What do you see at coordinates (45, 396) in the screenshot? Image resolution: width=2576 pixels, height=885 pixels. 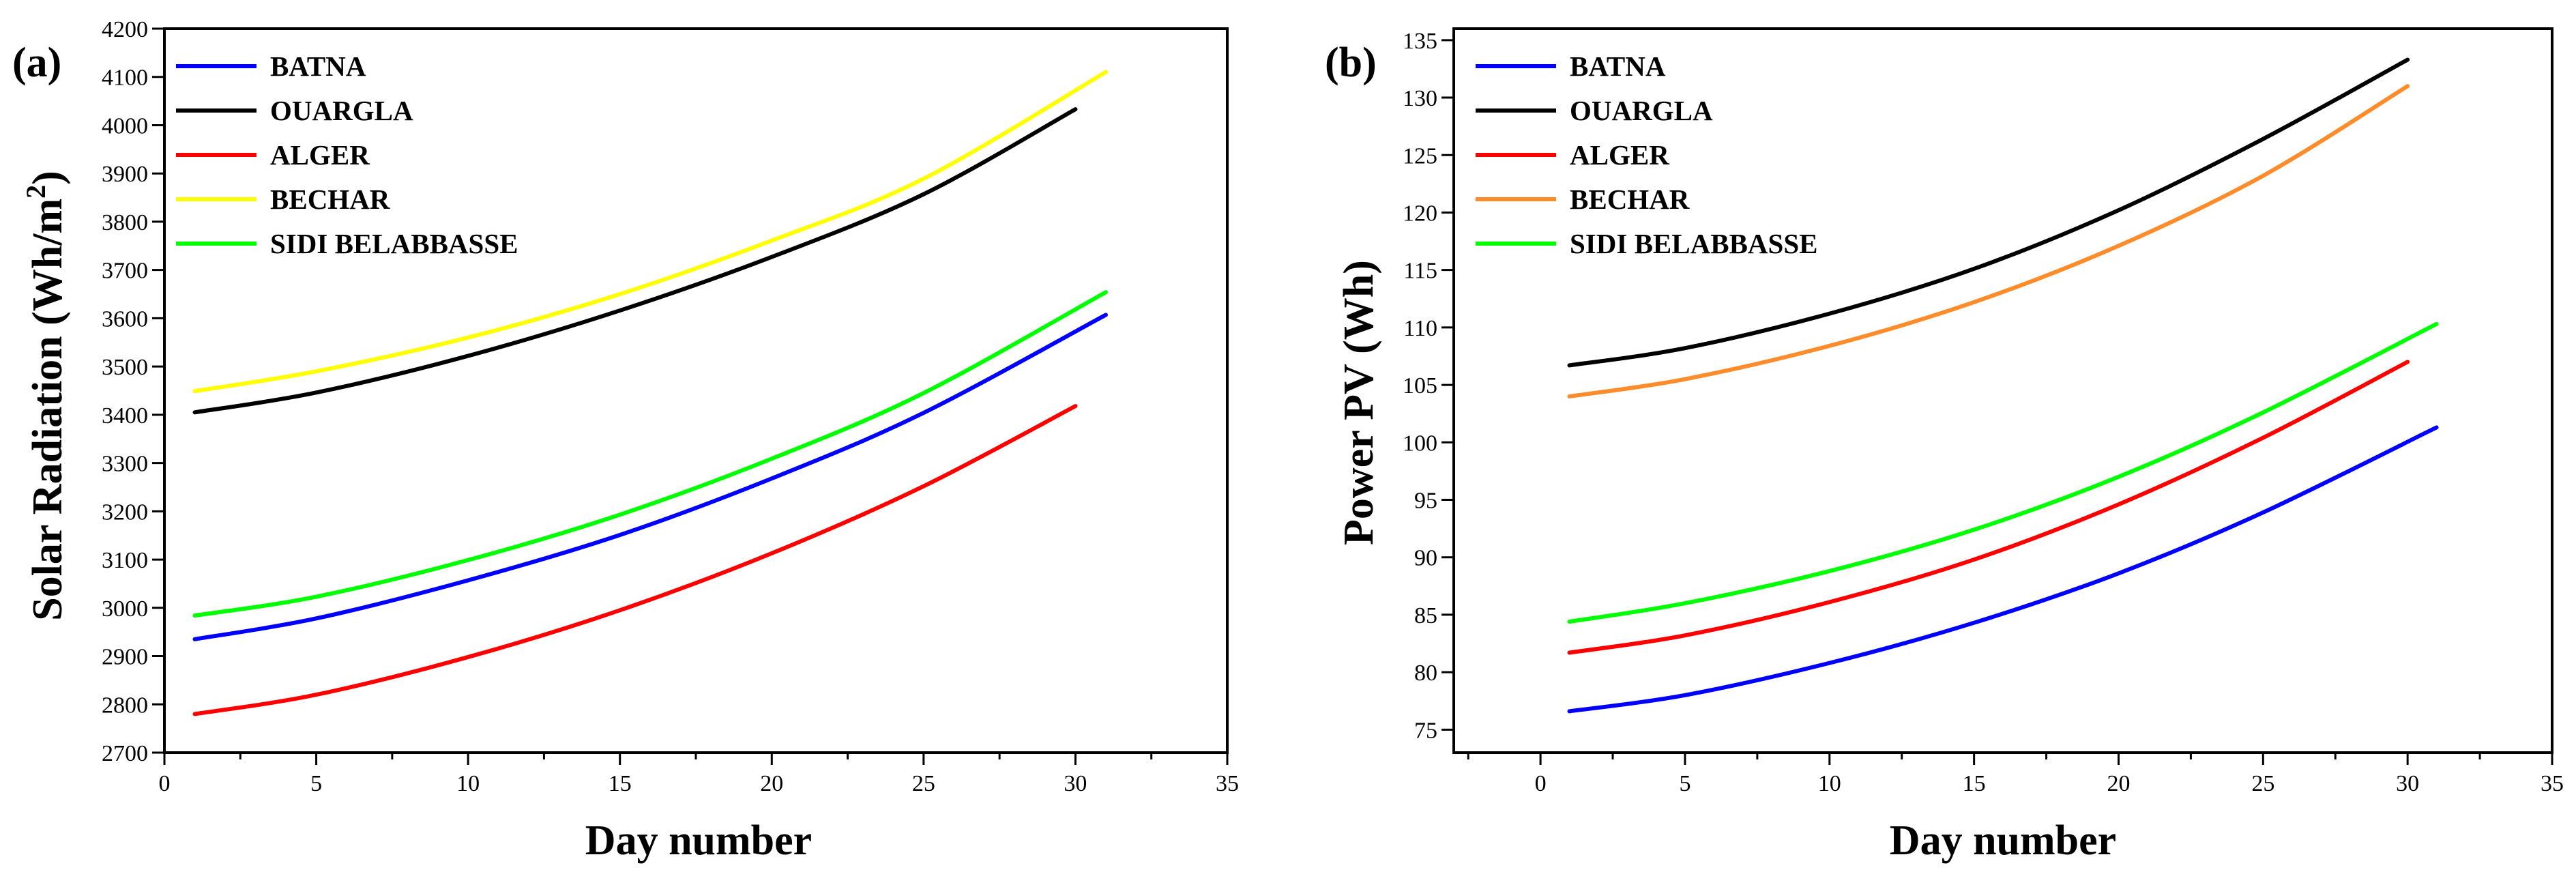 I see `y-axis-title-a: Solar Radiation (Wh/m2)` at bounding box center [45, 396].